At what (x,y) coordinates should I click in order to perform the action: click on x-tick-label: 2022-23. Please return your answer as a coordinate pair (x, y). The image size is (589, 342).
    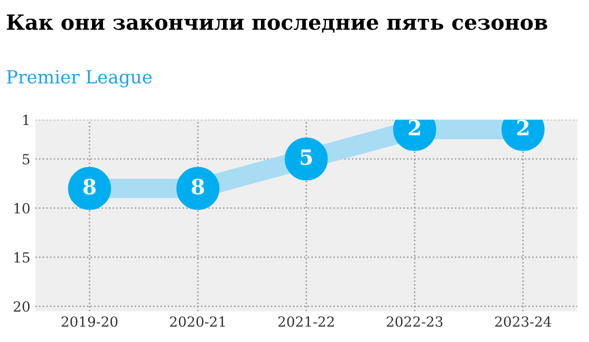
    Looking at the image, I should click on (414, 321).